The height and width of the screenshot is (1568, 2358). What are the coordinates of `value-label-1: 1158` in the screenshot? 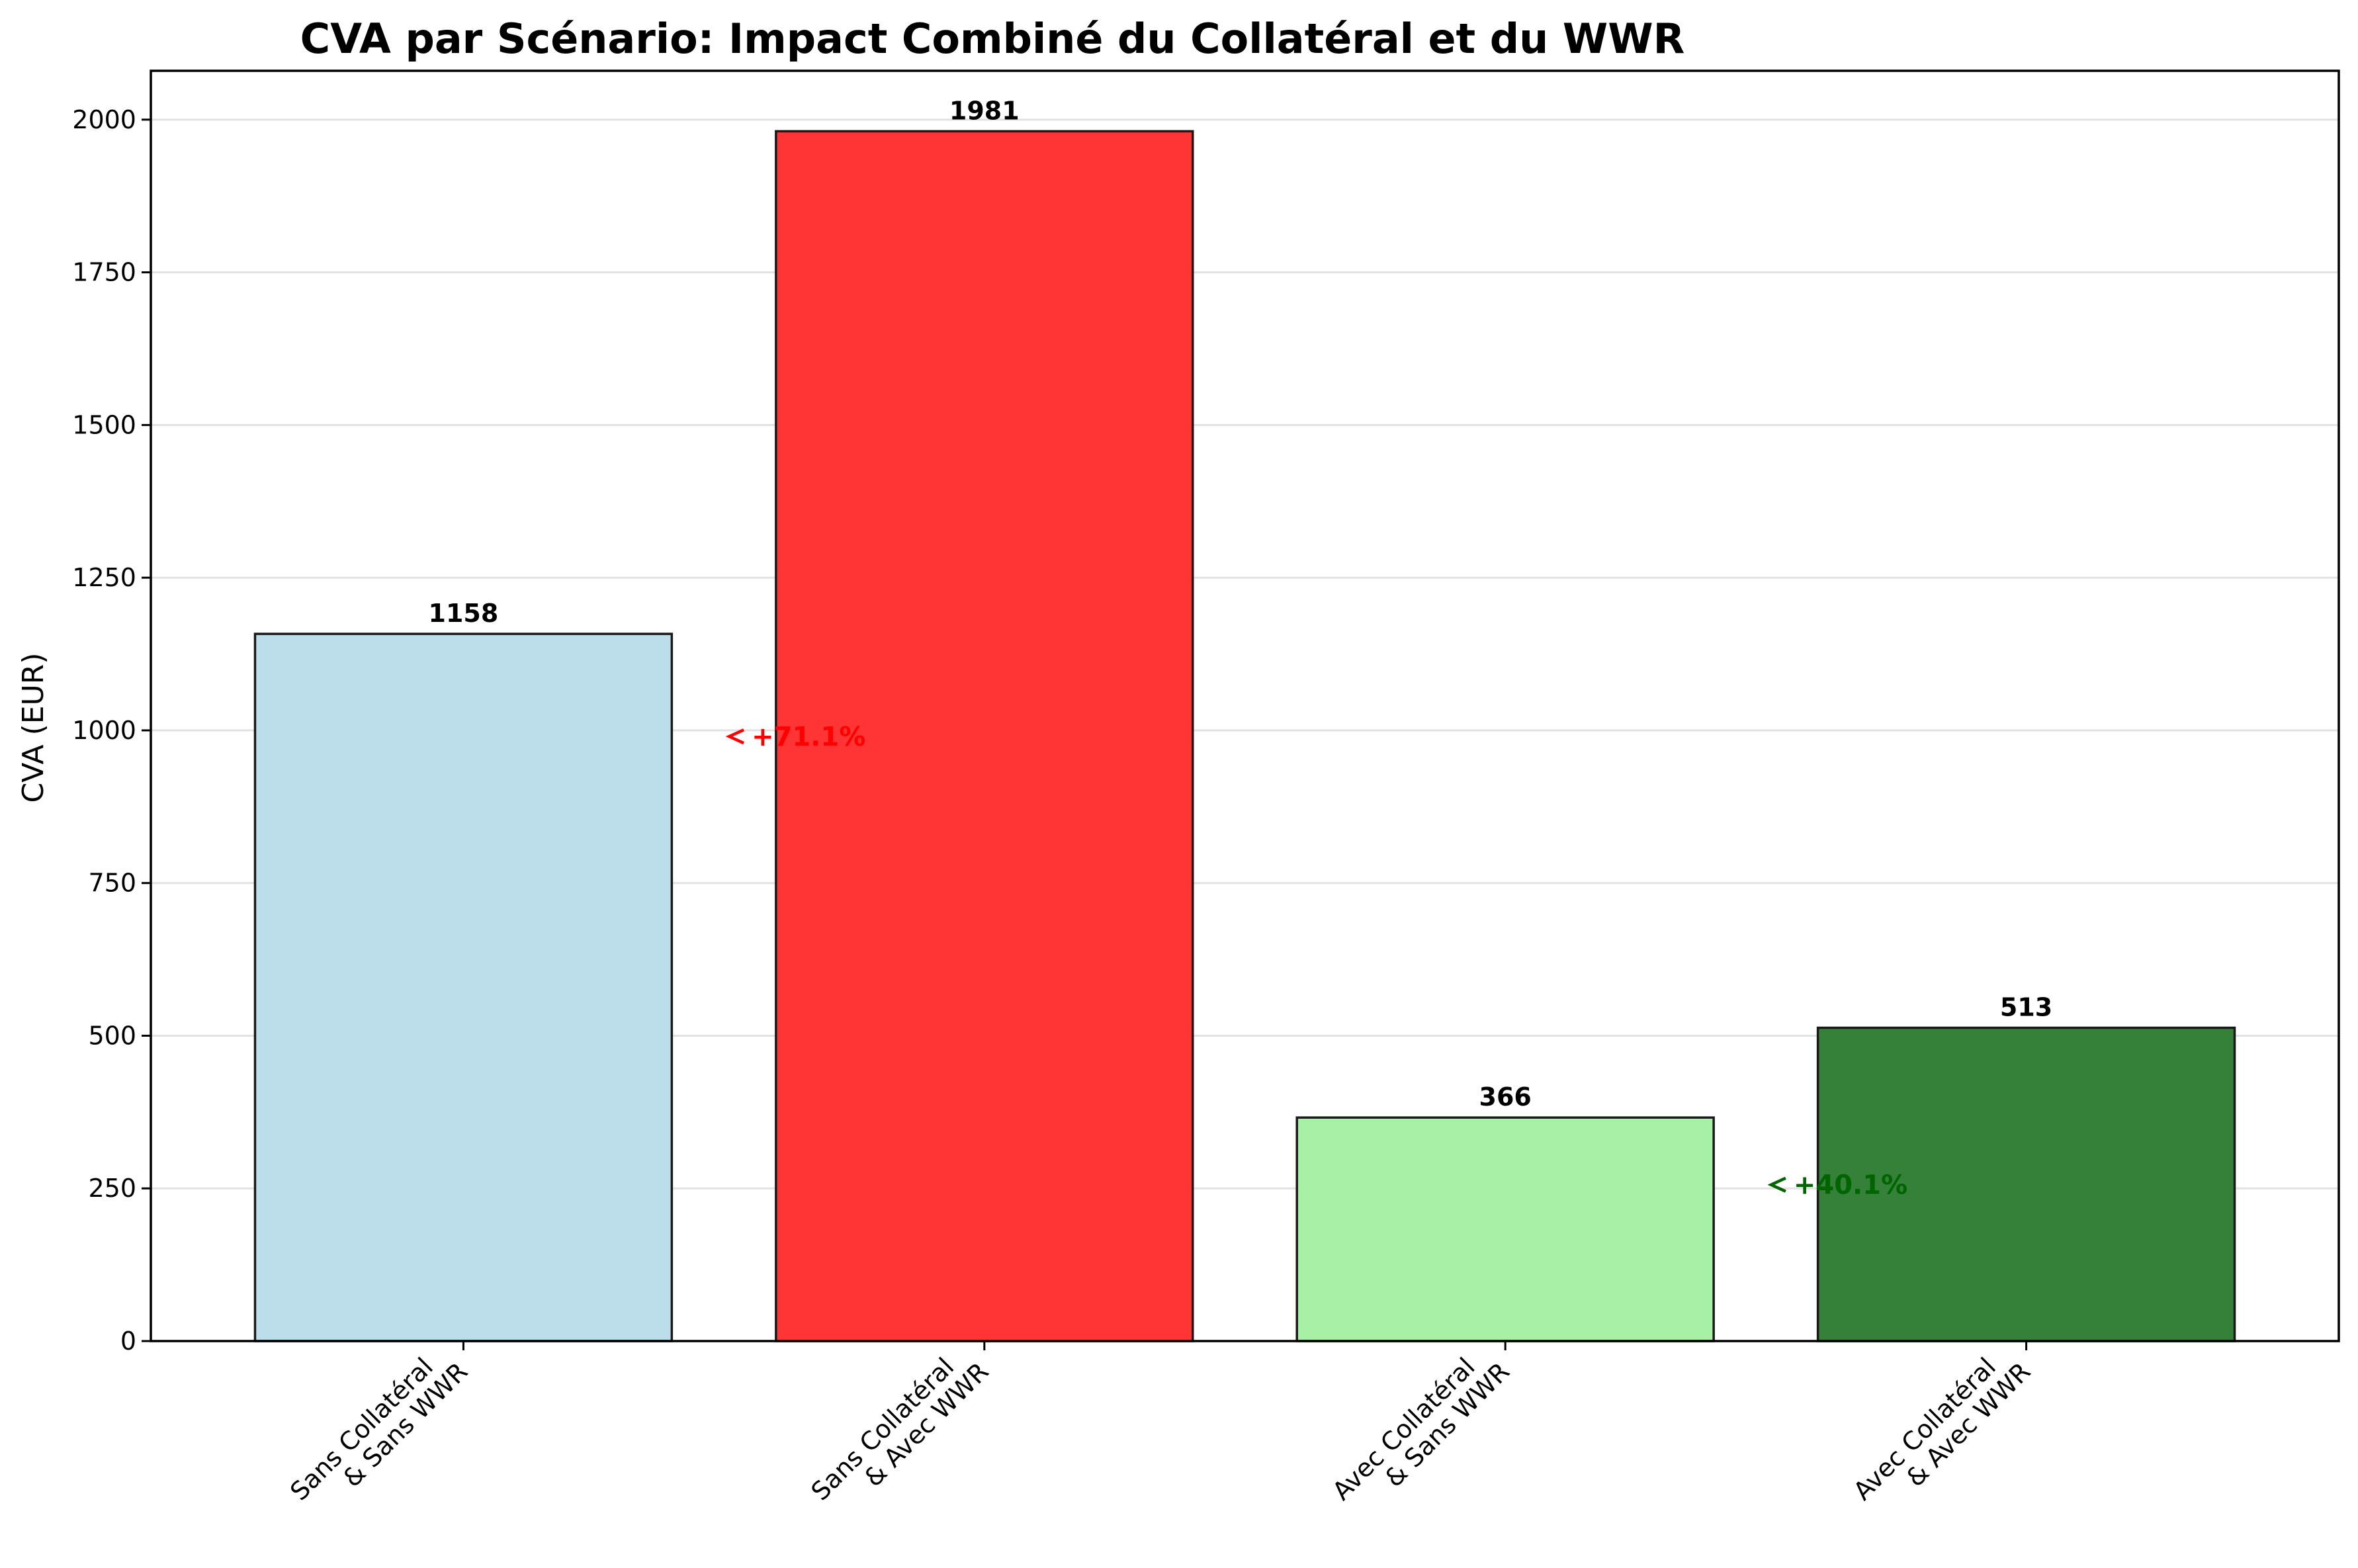 It's located at (464, 613).